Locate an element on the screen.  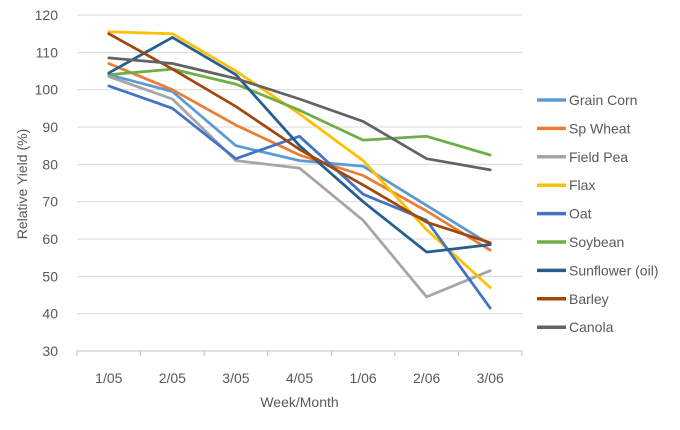
legend-item: Sp Wheat is located at coordinates (584, 128).